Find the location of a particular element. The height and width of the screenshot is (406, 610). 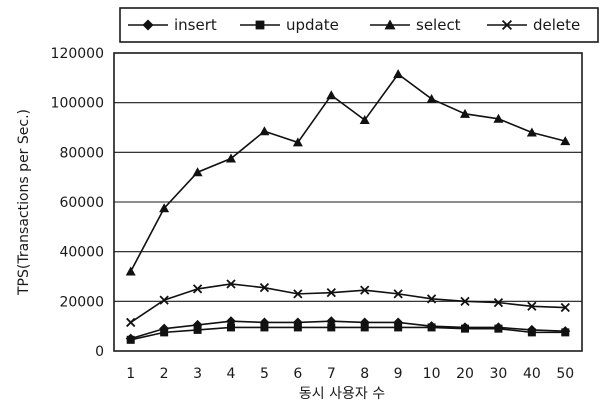

x-tick-label: 50 is located at coordinates (565, 374).